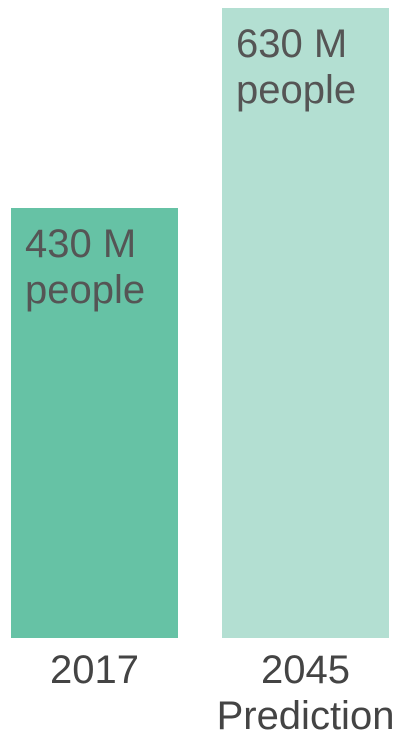 The image size is (401, 737). What do you see at coordinates (94, 670) in the screenshot?
I see `x-tick-label-2017: 2017` at bounding box center [94, 670].